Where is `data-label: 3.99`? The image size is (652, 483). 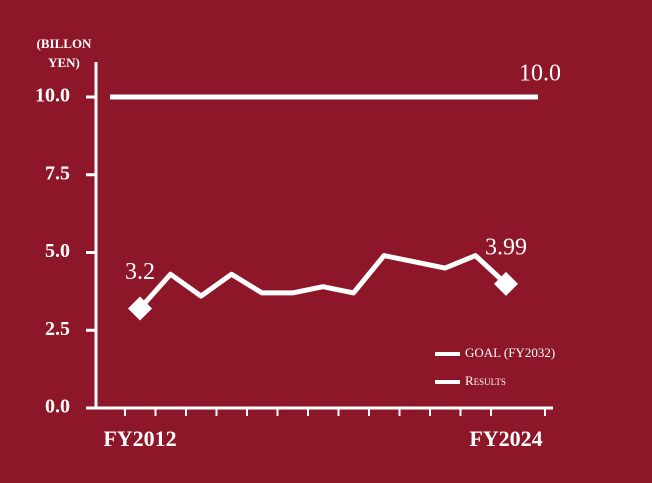
data-label: 3.99 is located at coordinates (506, 247).